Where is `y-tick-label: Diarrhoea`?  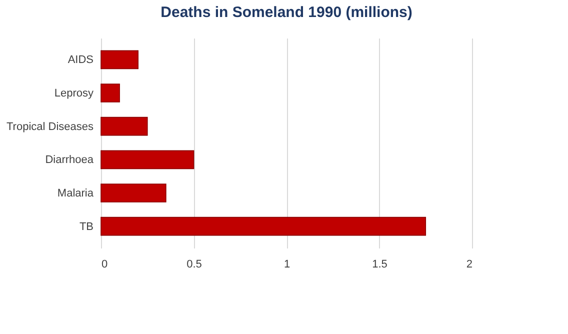
y-tick-label: Diarrhoea is located at coordinates (69, 160).